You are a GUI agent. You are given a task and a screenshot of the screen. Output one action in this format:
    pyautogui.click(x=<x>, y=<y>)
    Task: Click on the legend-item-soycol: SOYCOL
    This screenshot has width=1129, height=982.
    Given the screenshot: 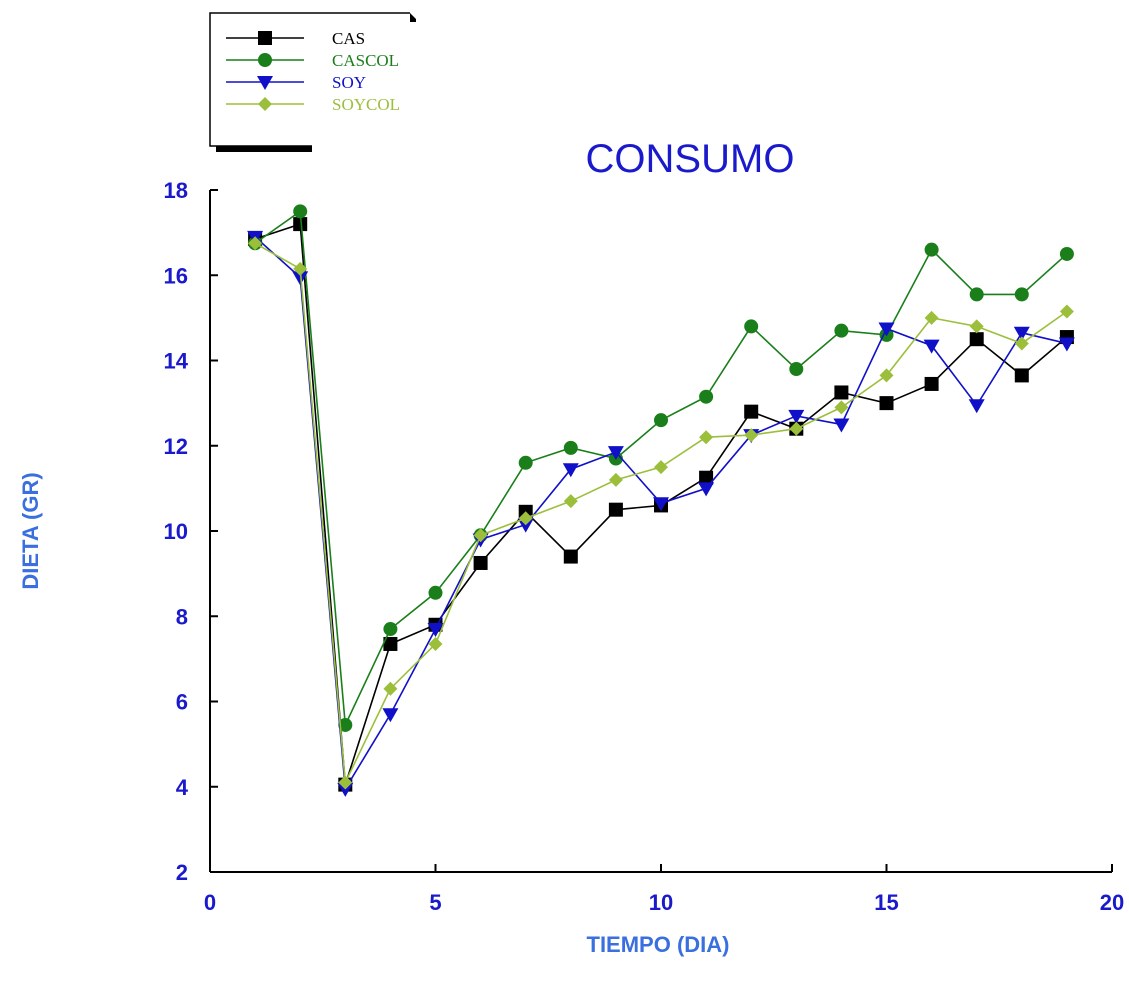 What is the action you would take?
    pyautogui.click(x=313, y=104)
    